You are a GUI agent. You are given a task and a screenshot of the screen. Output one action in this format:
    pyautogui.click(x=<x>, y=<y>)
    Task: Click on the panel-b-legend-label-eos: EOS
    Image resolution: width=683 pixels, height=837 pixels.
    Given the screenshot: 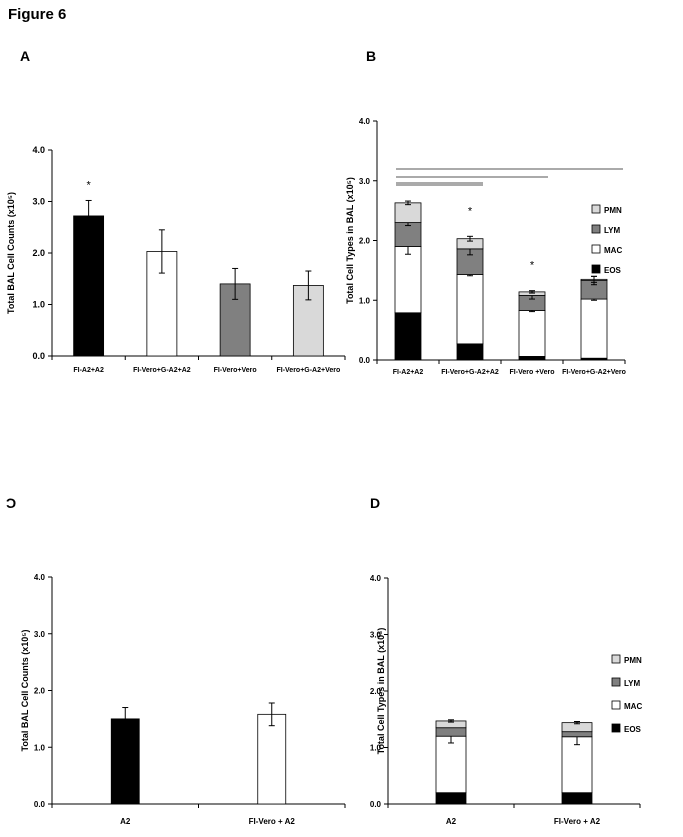 What is the action you would take?
    pyautogui.click(x=613, y=270)
    